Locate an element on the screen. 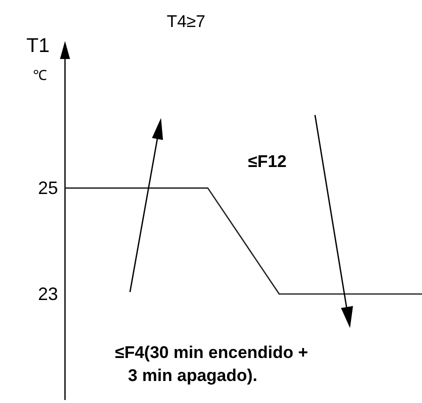 The width and height of the screenshot is (422, 403). y-tick-label: 25 is located at coordinates (48, 188).